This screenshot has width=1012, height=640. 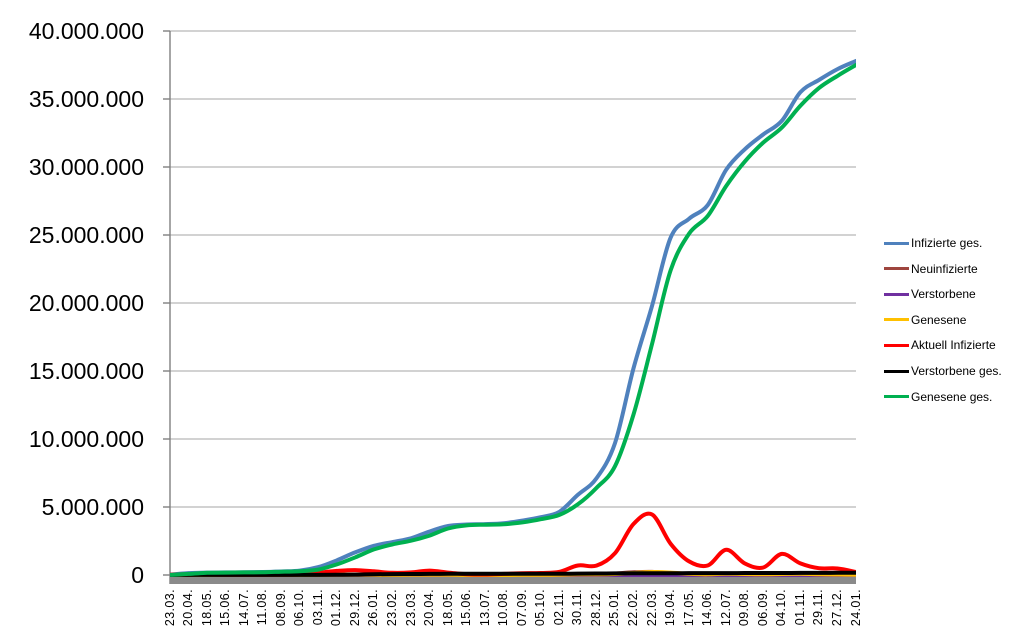 I want to click on x-axis-label-text: 06.10., so click(x=299, y=608).